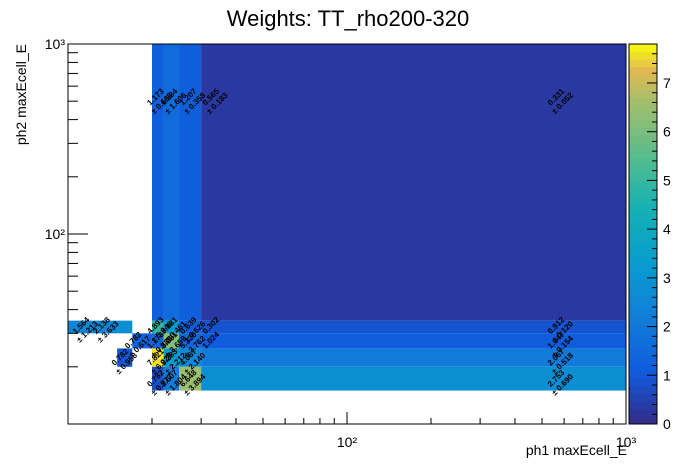 The height and width of the screenshot is (472, 696). I want to click on x-tick-label: 10³, so click(626, 442).